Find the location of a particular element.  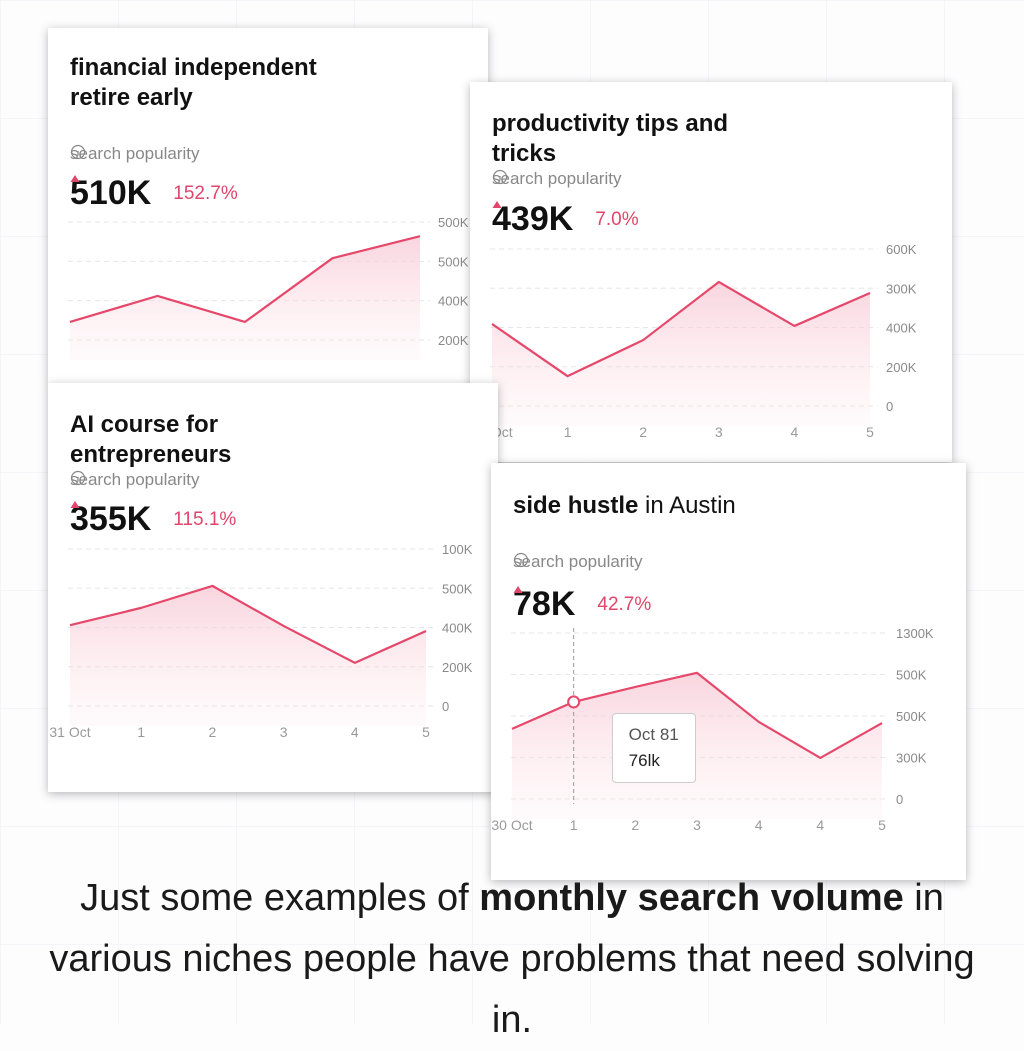

headline-value: 439K is located at coordinates (533, 219).